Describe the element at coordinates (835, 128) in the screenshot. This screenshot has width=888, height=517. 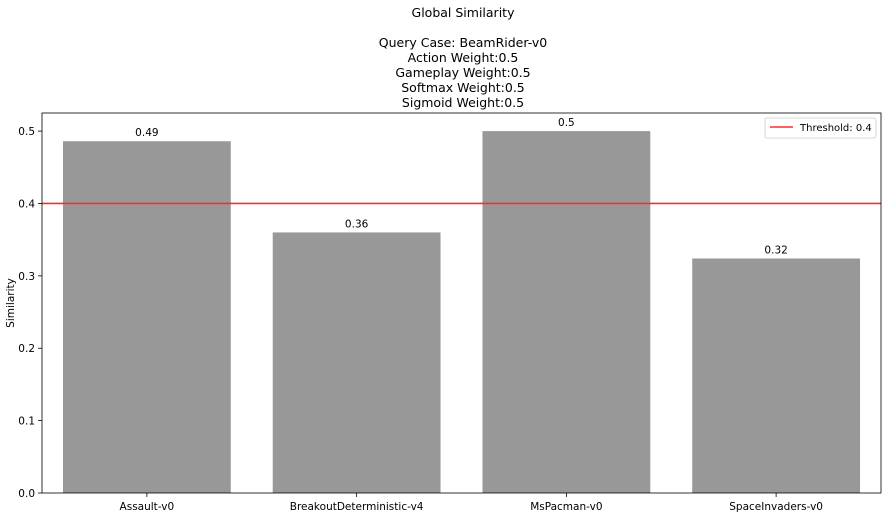
I see `legend-threshold-label: Threshold: 0.4` at that location.